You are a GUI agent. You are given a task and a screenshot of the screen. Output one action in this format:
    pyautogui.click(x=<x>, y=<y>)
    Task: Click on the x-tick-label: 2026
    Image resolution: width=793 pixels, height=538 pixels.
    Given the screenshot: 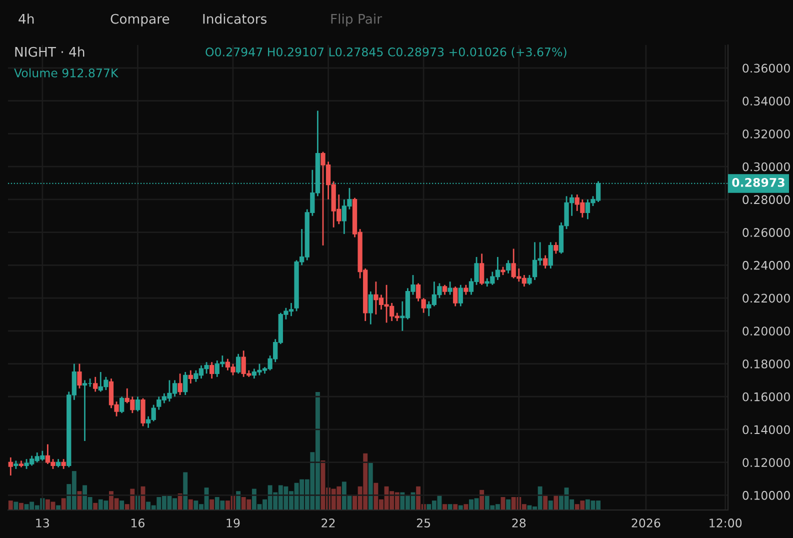 What is the action you would take?
    pyautogui.click(x=646, y=523)
    